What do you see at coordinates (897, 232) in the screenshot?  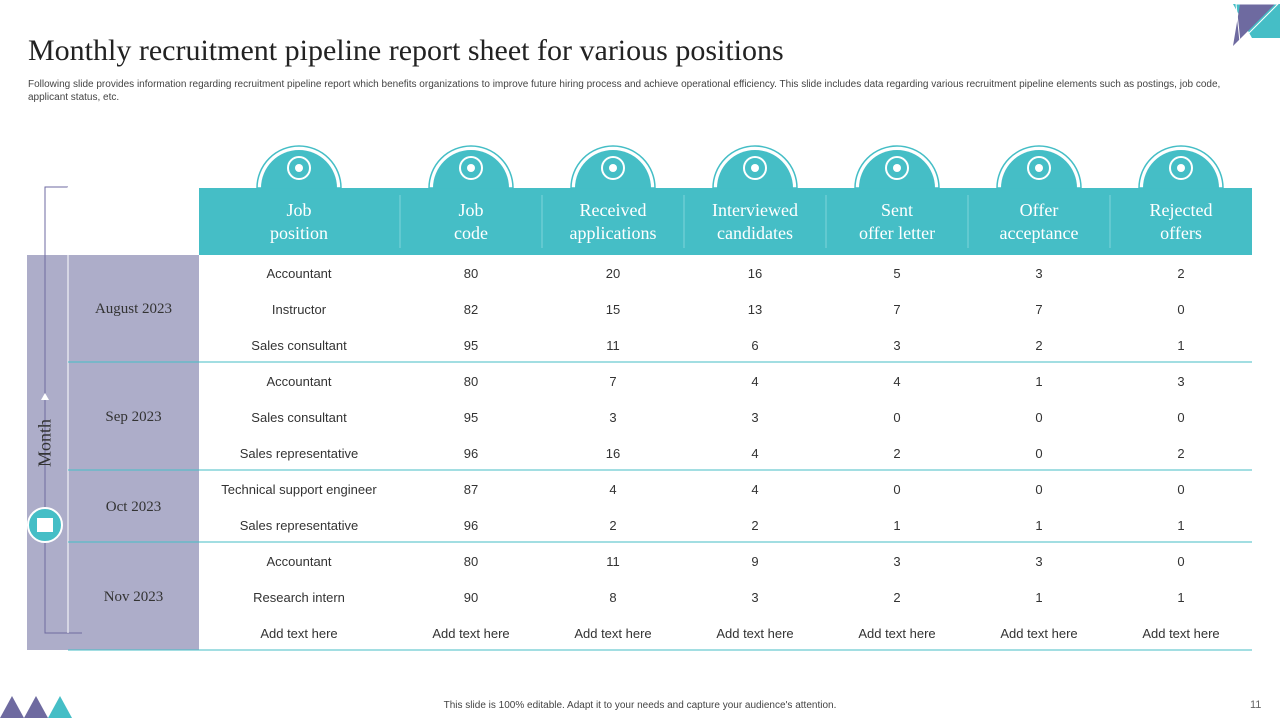 I see `header-line: offer letter` at bounding box center [897, 232].